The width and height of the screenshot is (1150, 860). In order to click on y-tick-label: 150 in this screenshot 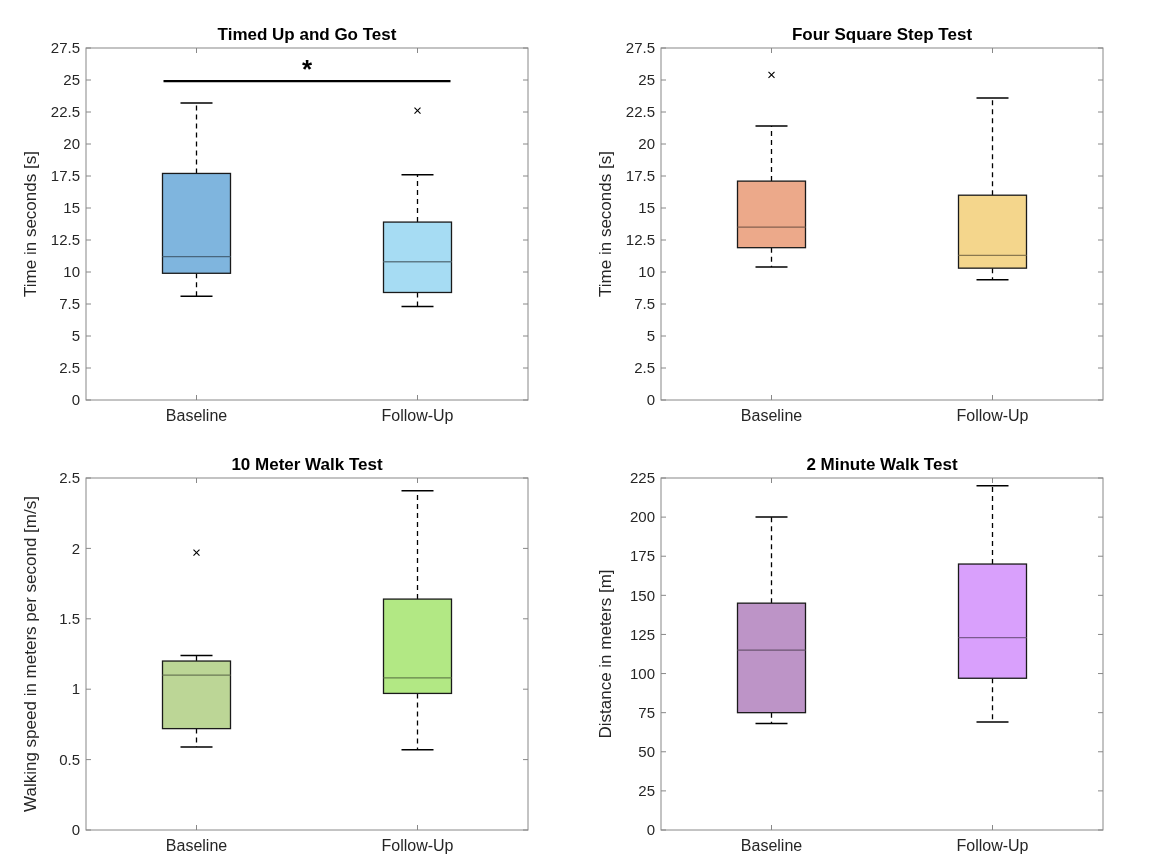, I will do `click(642, 595)`.